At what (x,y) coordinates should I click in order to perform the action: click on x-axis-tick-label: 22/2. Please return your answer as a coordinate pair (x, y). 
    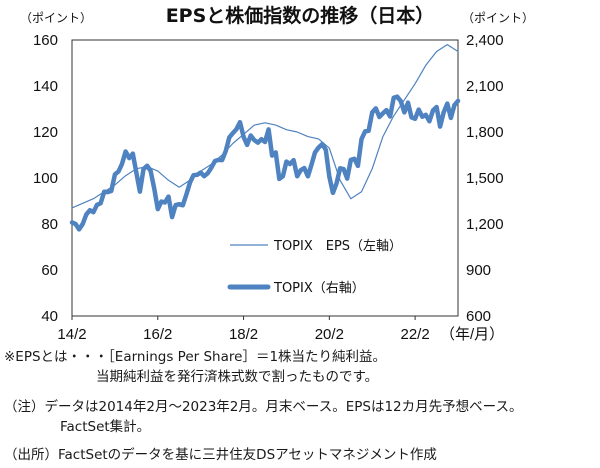
    Looking at the image, I should click on (415, 334).